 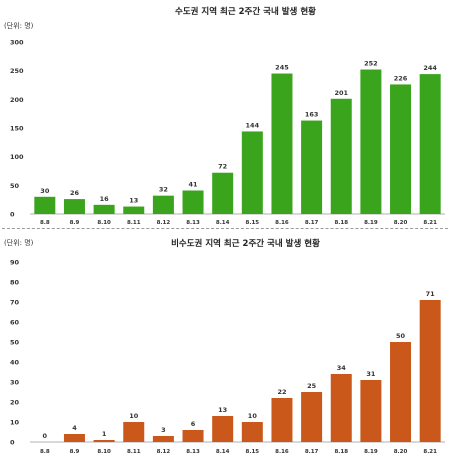 What do you see at coordinates (431, 294) in the screenshot?
I see `data-label: 71` at bounding box center [431, 294].